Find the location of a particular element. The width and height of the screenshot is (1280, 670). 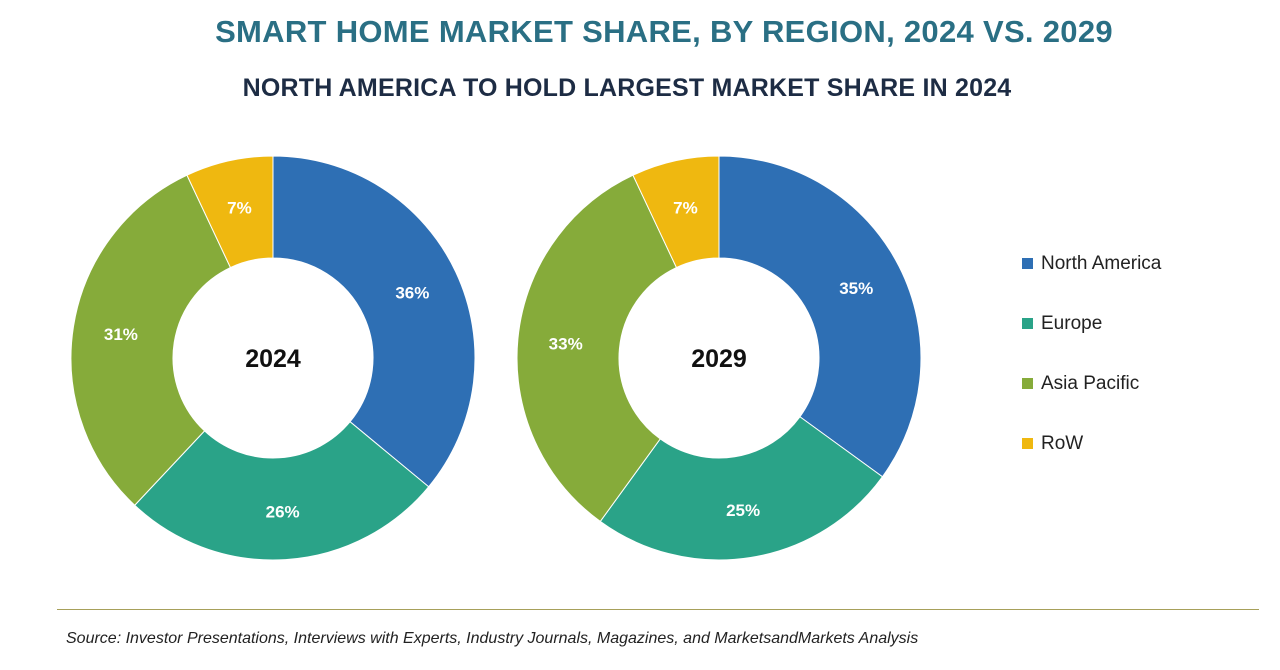

legend-label-north-america: North America is located at coordinates (1101, 263).